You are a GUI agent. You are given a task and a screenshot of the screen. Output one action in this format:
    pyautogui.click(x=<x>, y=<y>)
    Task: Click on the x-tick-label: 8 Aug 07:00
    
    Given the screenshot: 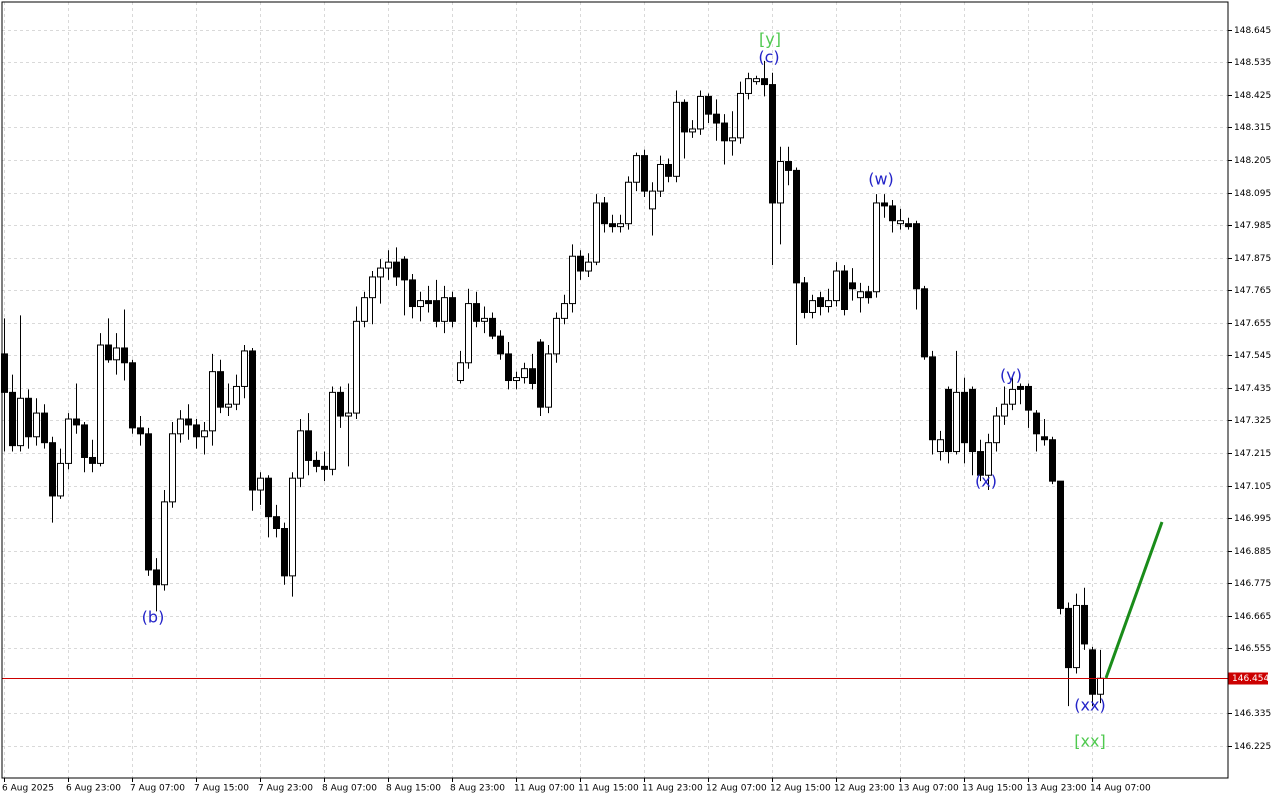 What is the action you would take?
    pyautogui.click(x=349, y=789)
    